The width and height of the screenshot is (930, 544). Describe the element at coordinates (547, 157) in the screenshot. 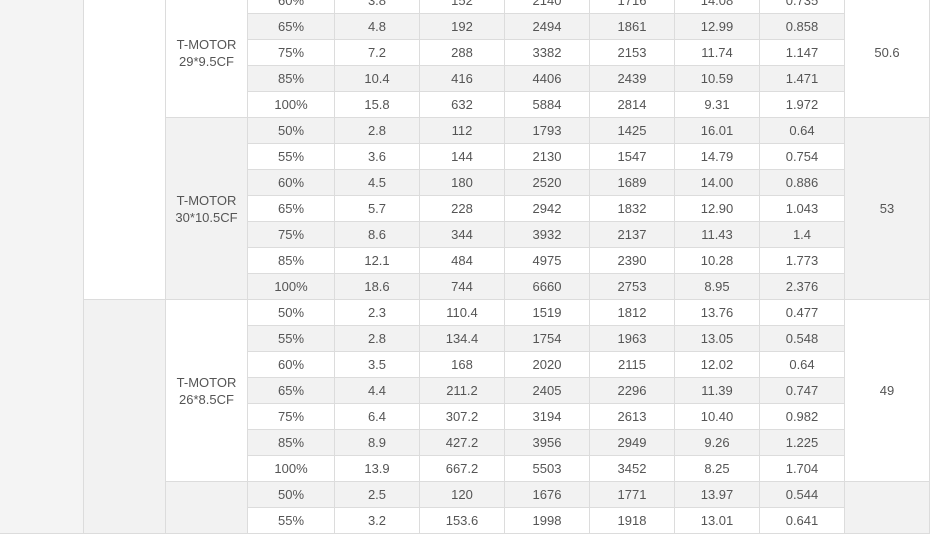

I see `cell-thrust: 2130` at that location.